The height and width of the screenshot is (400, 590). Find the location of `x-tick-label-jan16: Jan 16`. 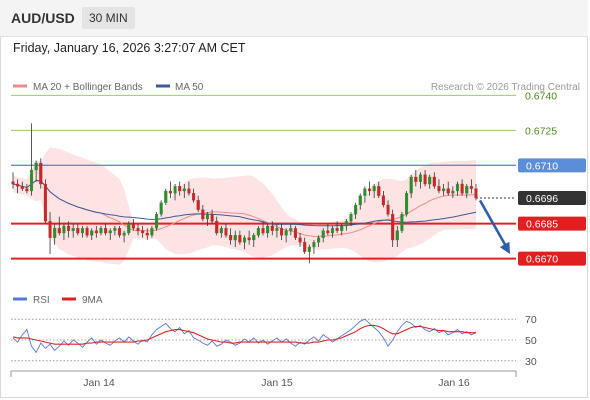

x-tick-label-jan16: Jan 16 is located at coordinates (454, 383).